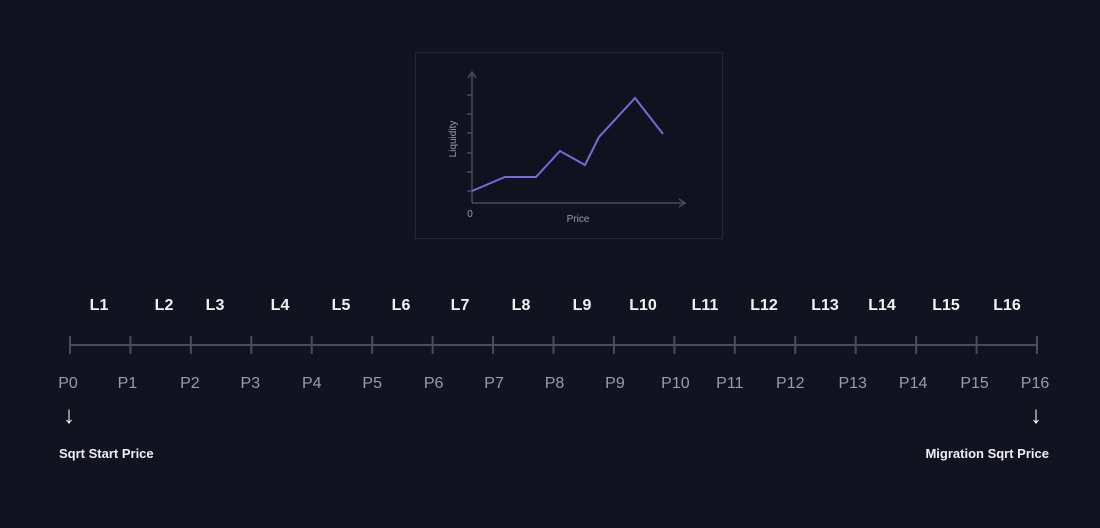  What do you see at coordinates (643, 305) in the screenshot?
I see `liquidity-label: L10` at bounding box center [643, 305].